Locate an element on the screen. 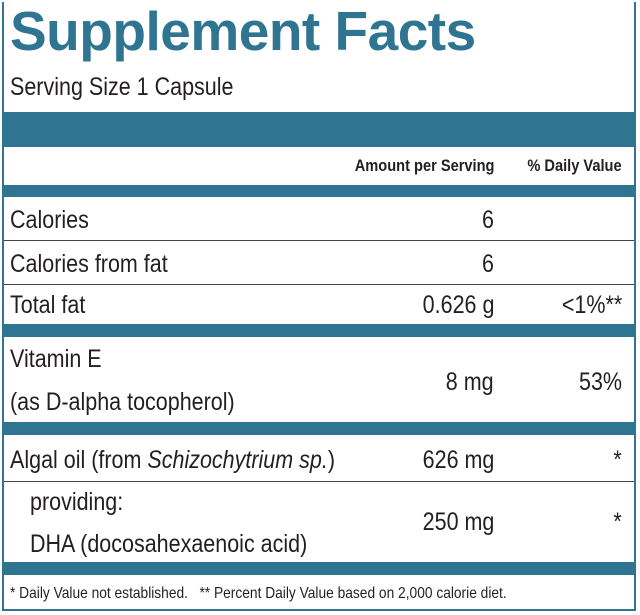 The height and width of the screenshot is (615, 640). col-amount: Amount per Serving is located at coordinates (424, 165).